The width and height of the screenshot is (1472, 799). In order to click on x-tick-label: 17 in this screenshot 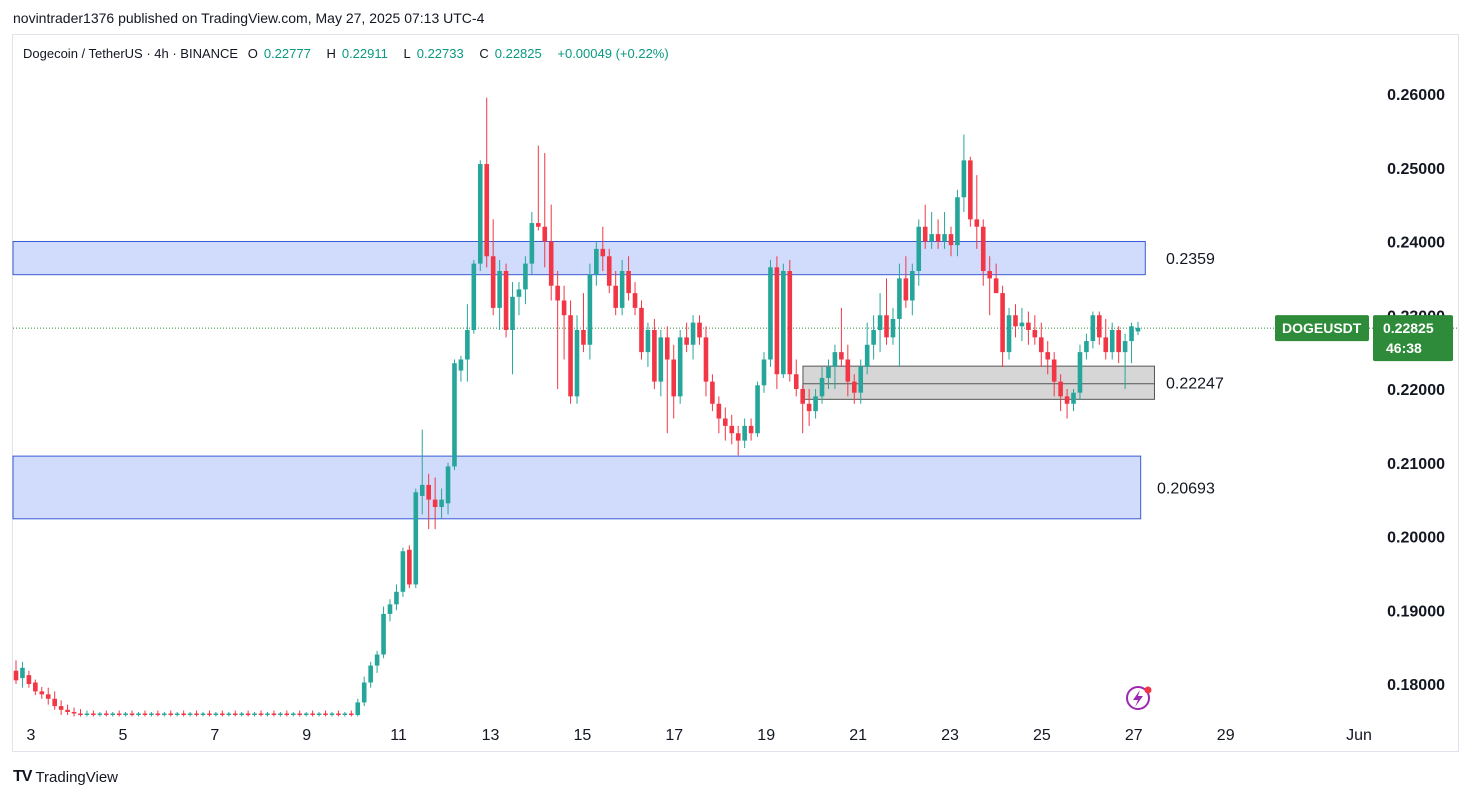, I will do `click(674, 735)`.